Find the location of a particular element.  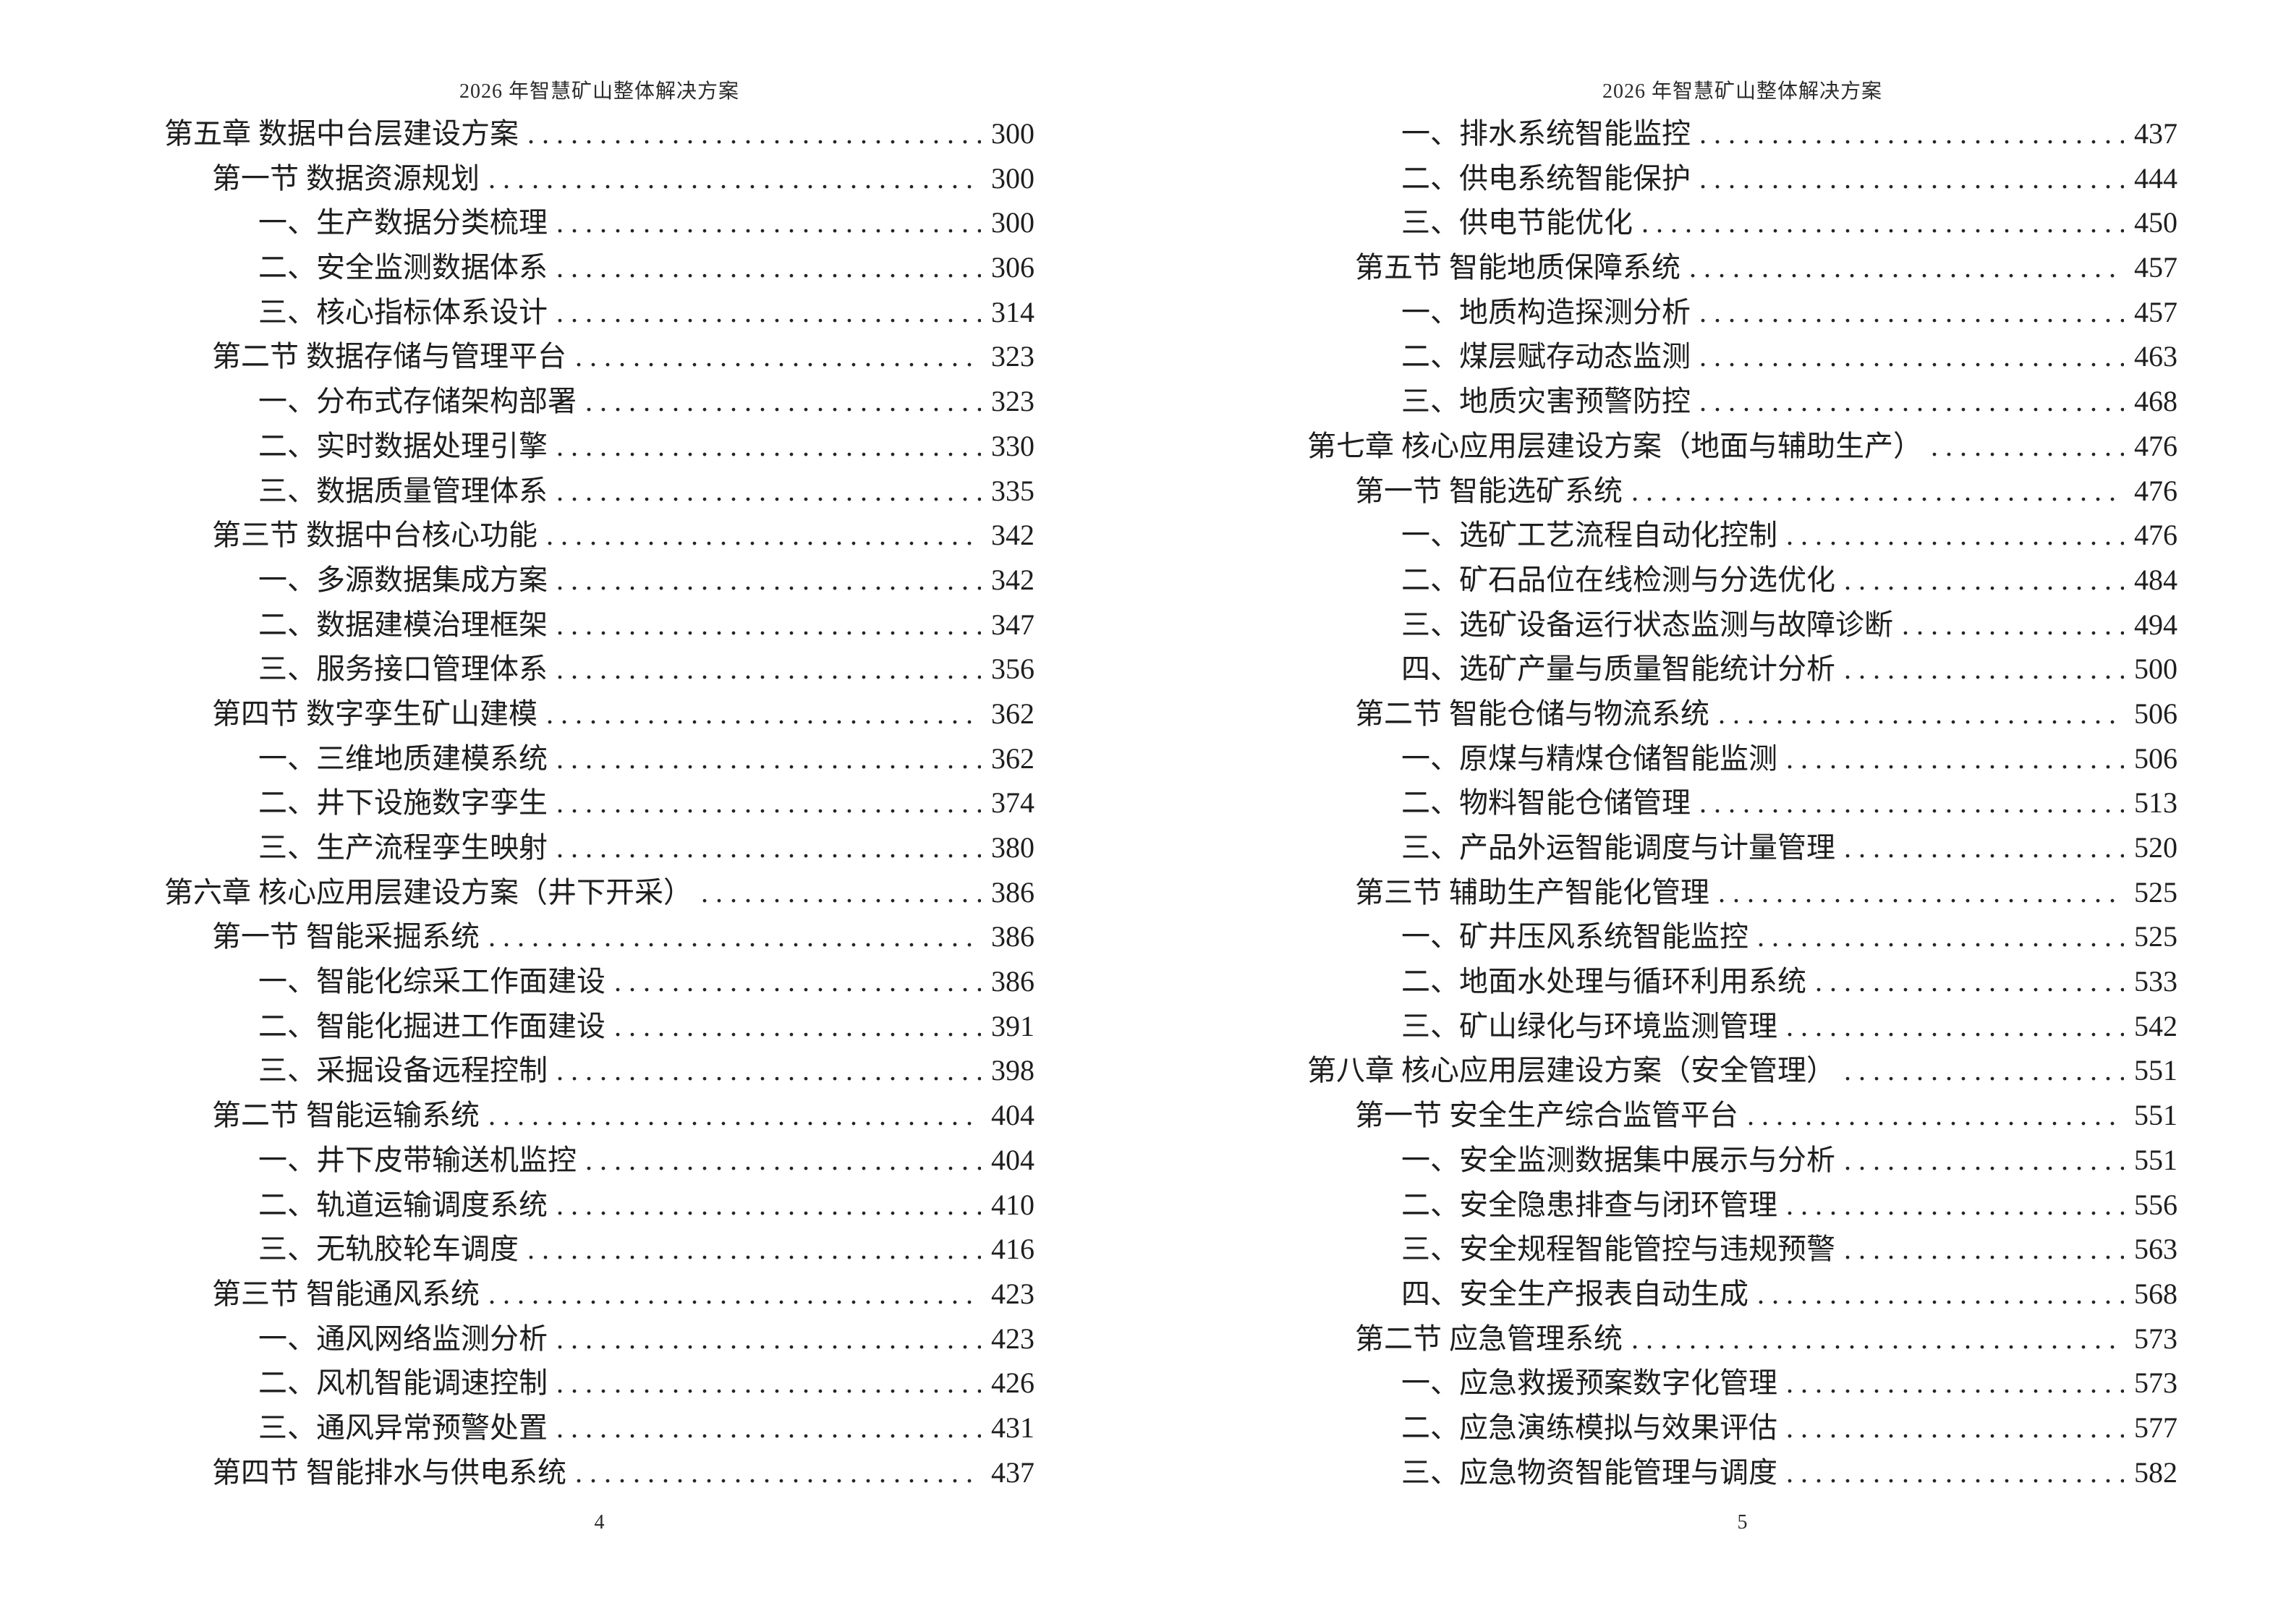

toc-entry-page: 410 is located at coordinates (1012, 1204).